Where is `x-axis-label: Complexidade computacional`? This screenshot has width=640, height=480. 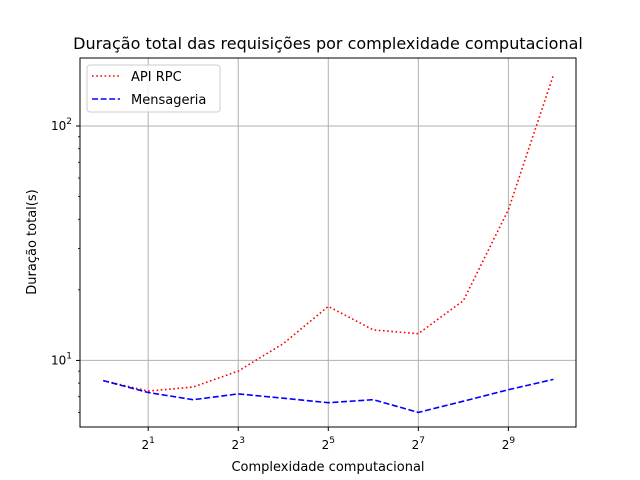
x-axis-label: Complexidade computacional is located at coordinates (327, 467).